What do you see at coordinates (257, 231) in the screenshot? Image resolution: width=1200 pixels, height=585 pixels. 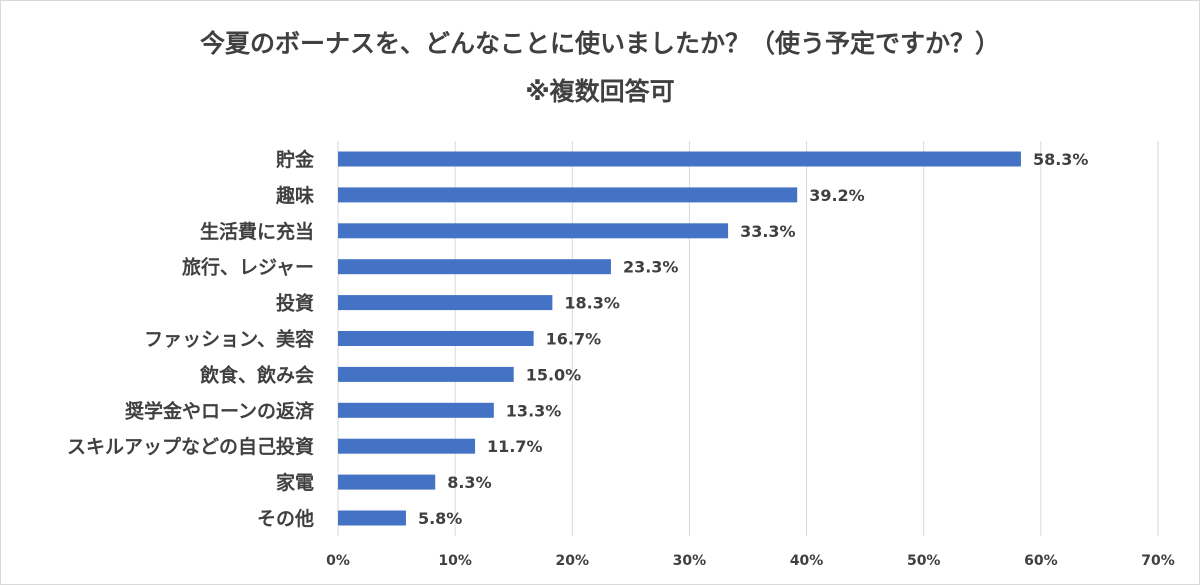 I see `category-label: 生活費に充当` at bounding box center [257, 231].